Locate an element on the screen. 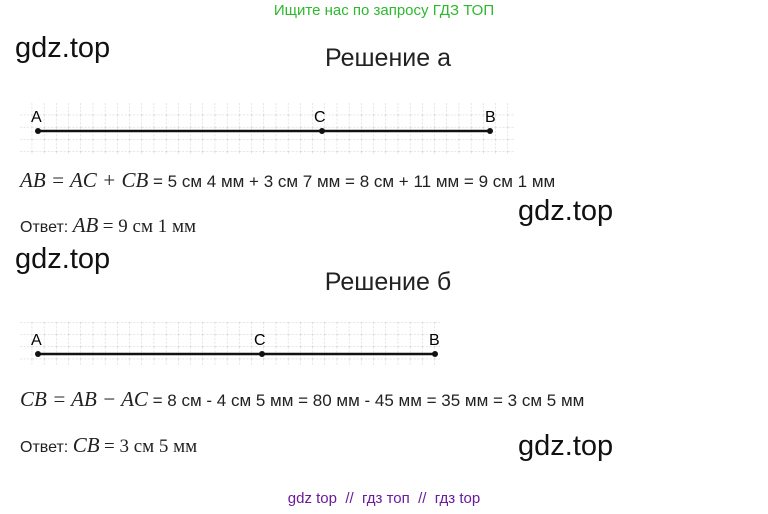 Image resolution: width=768 pixels, height=514 pixels. math: CB is located at coordinates (86, 445).